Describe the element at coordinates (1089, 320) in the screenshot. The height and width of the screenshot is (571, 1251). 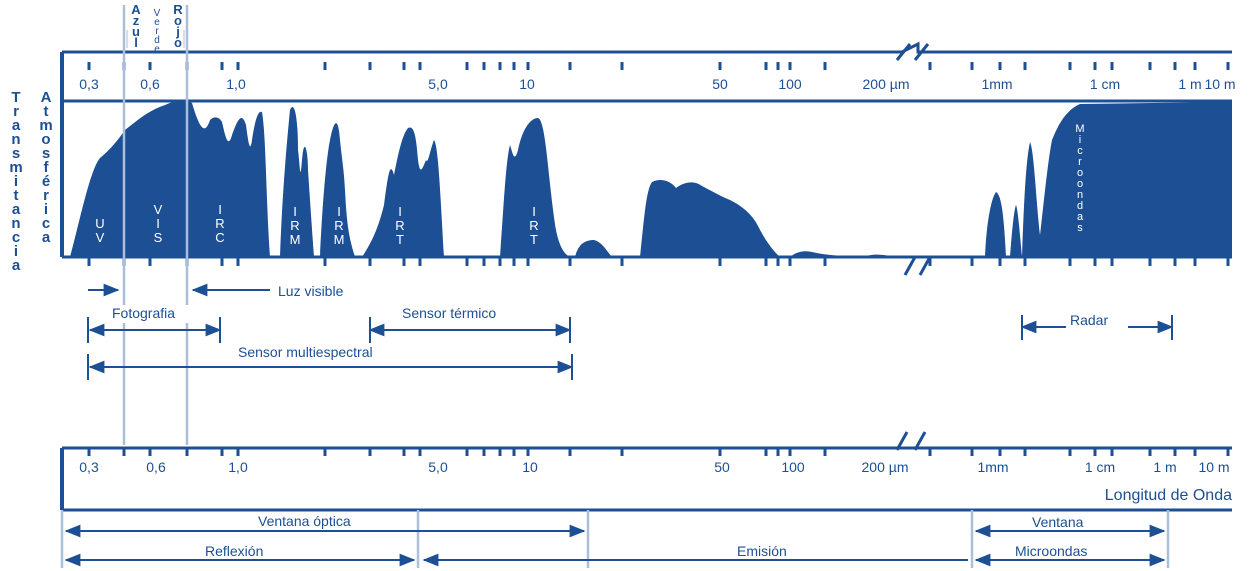
I see `label-radar: Radar` at that location.